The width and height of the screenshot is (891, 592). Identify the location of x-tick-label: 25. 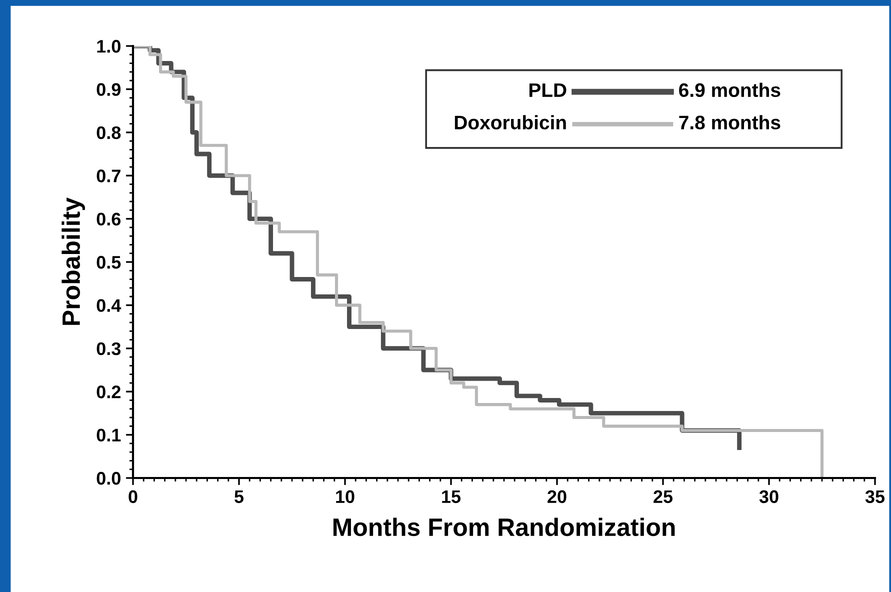
(663, 497).